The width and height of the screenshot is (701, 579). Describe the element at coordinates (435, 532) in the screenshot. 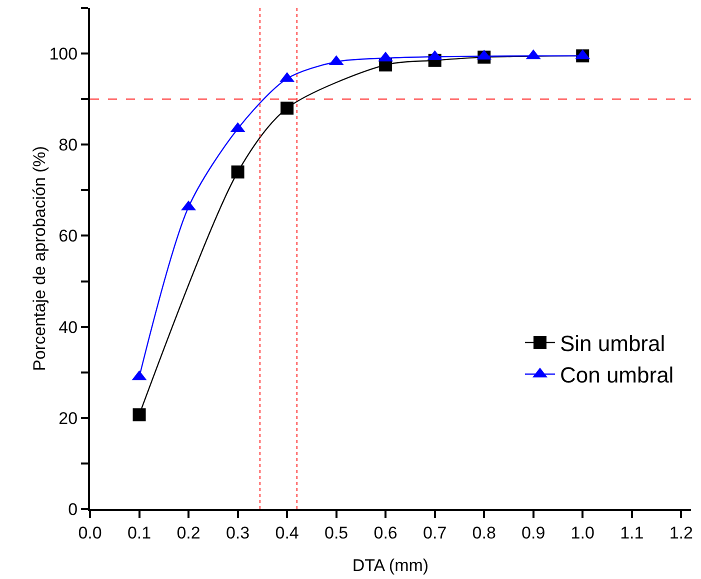

I see `x-tick-label: 0.7` at that location.